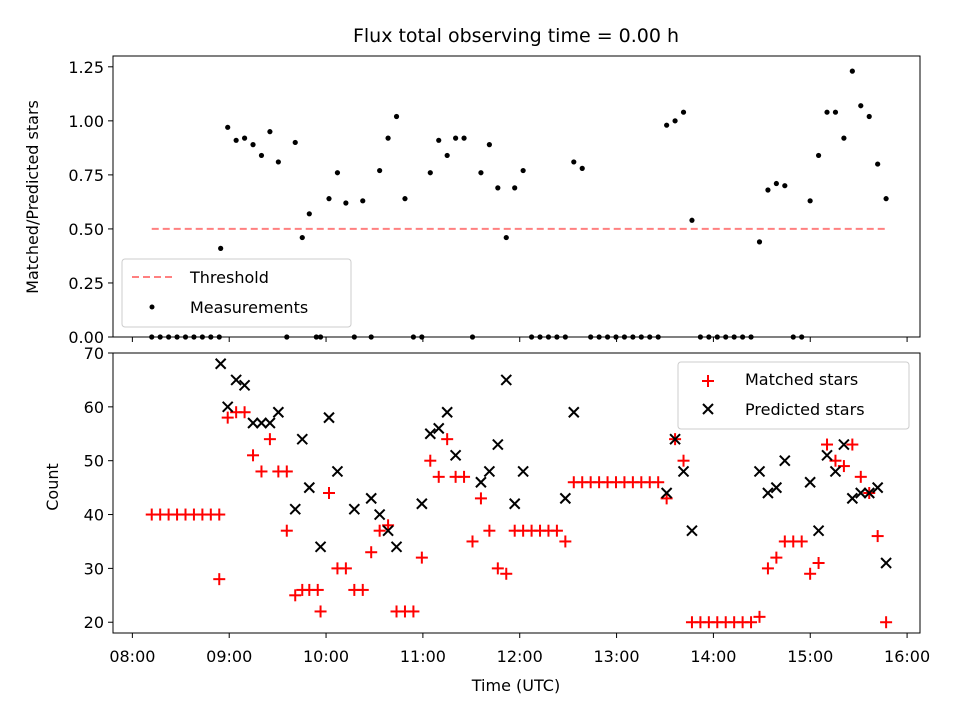 The image size is (960, 720). Describe the element at coordinates (793, 395) in the screenshot. I see `bottom-legend: Matched stars Predicted stars` at that location.